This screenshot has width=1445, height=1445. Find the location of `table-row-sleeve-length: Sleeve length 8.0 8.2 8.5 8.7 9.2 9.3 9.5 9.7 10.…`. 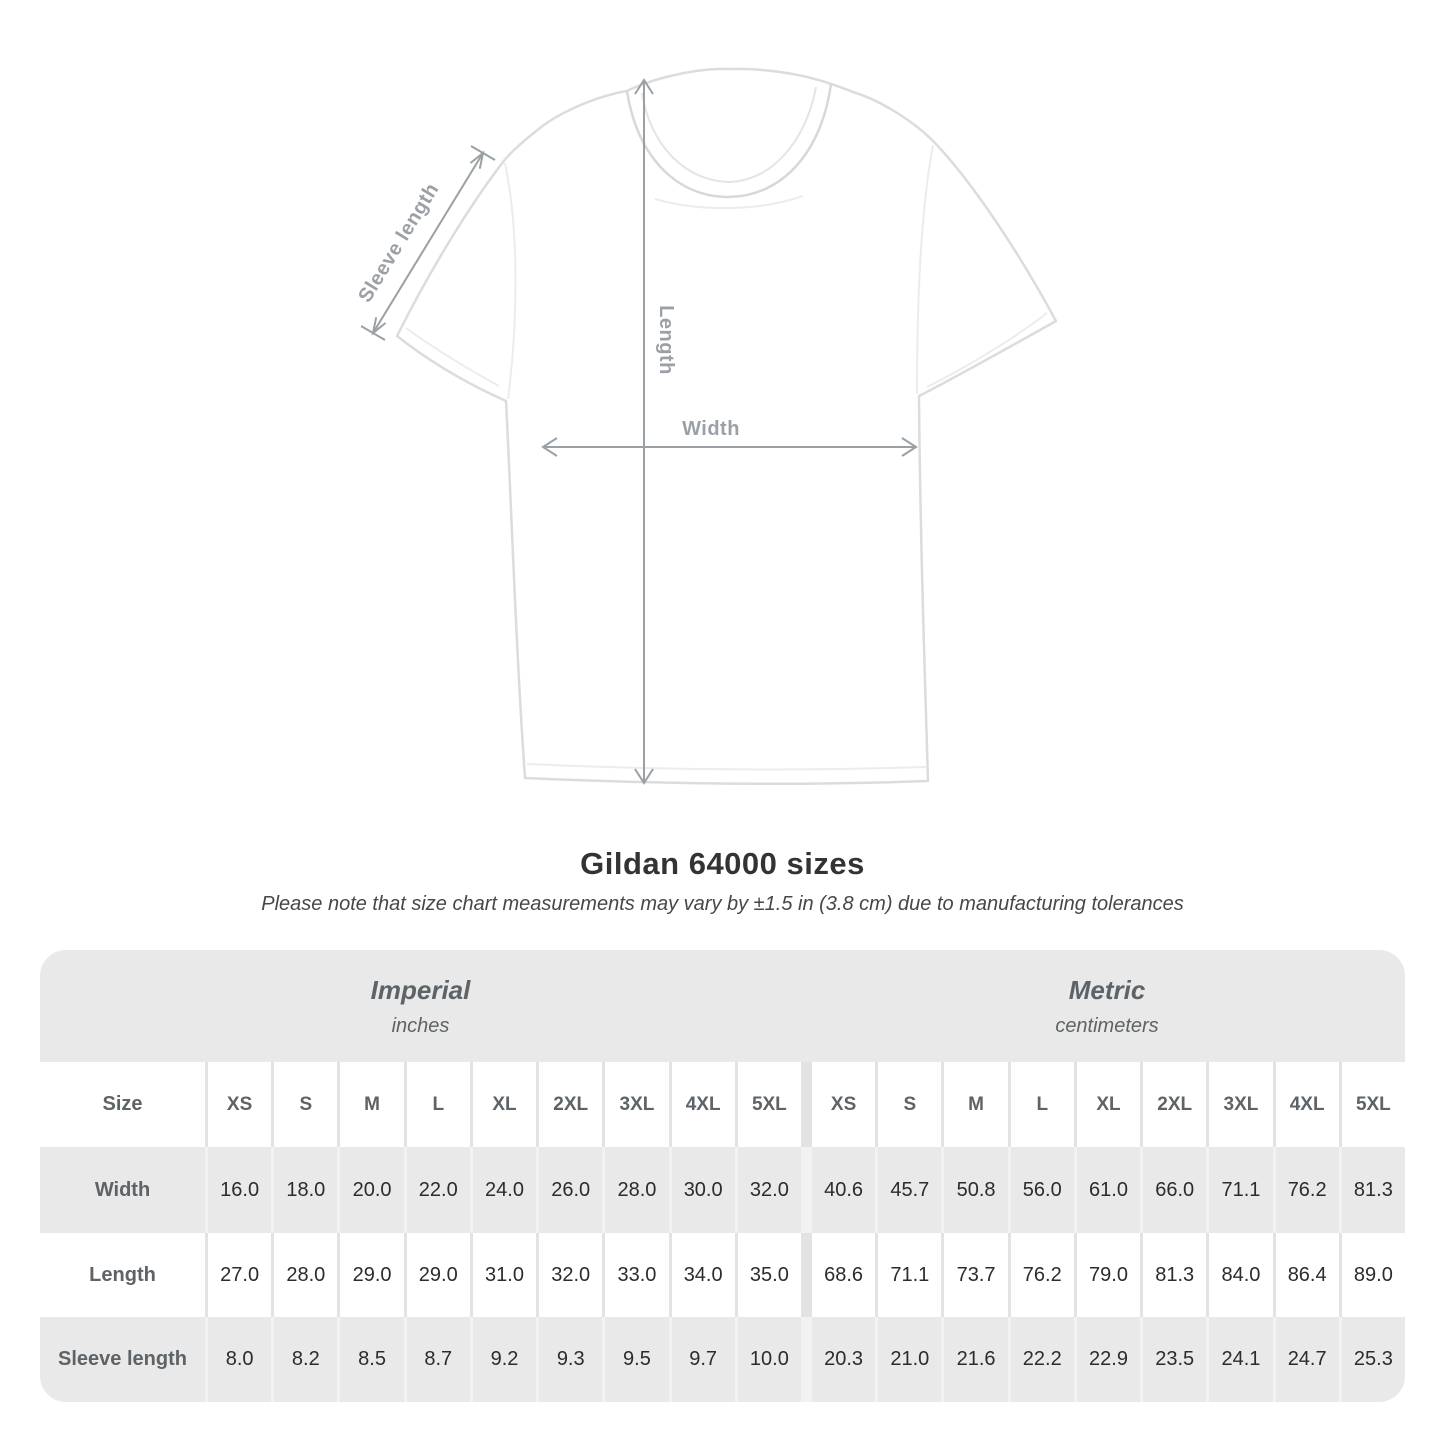

table-row-sleeve-length: Sleeve length 8.0 8.2 8.5 8.7 9.2 9.3 9.5 9.7 10.… is located at coordinates (722, 1359).